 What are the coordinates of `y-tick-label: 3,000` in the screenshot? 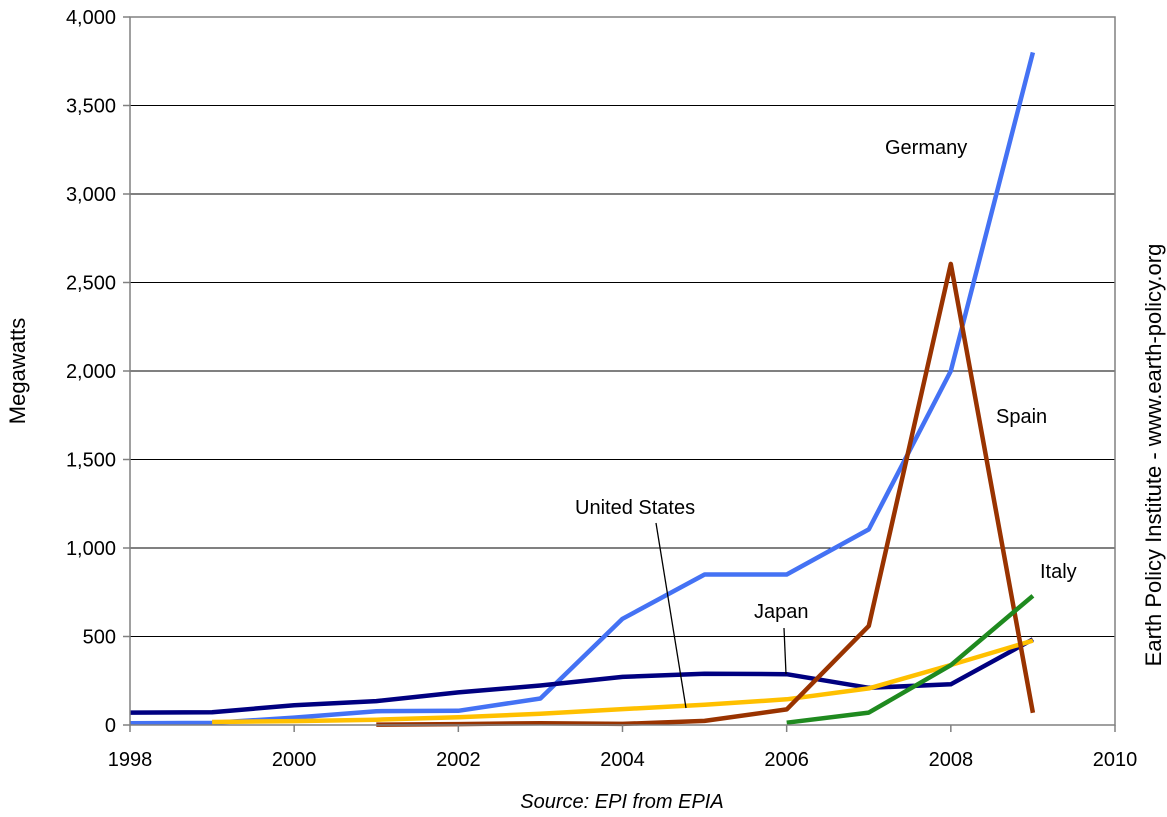 It's located at (91, 195).